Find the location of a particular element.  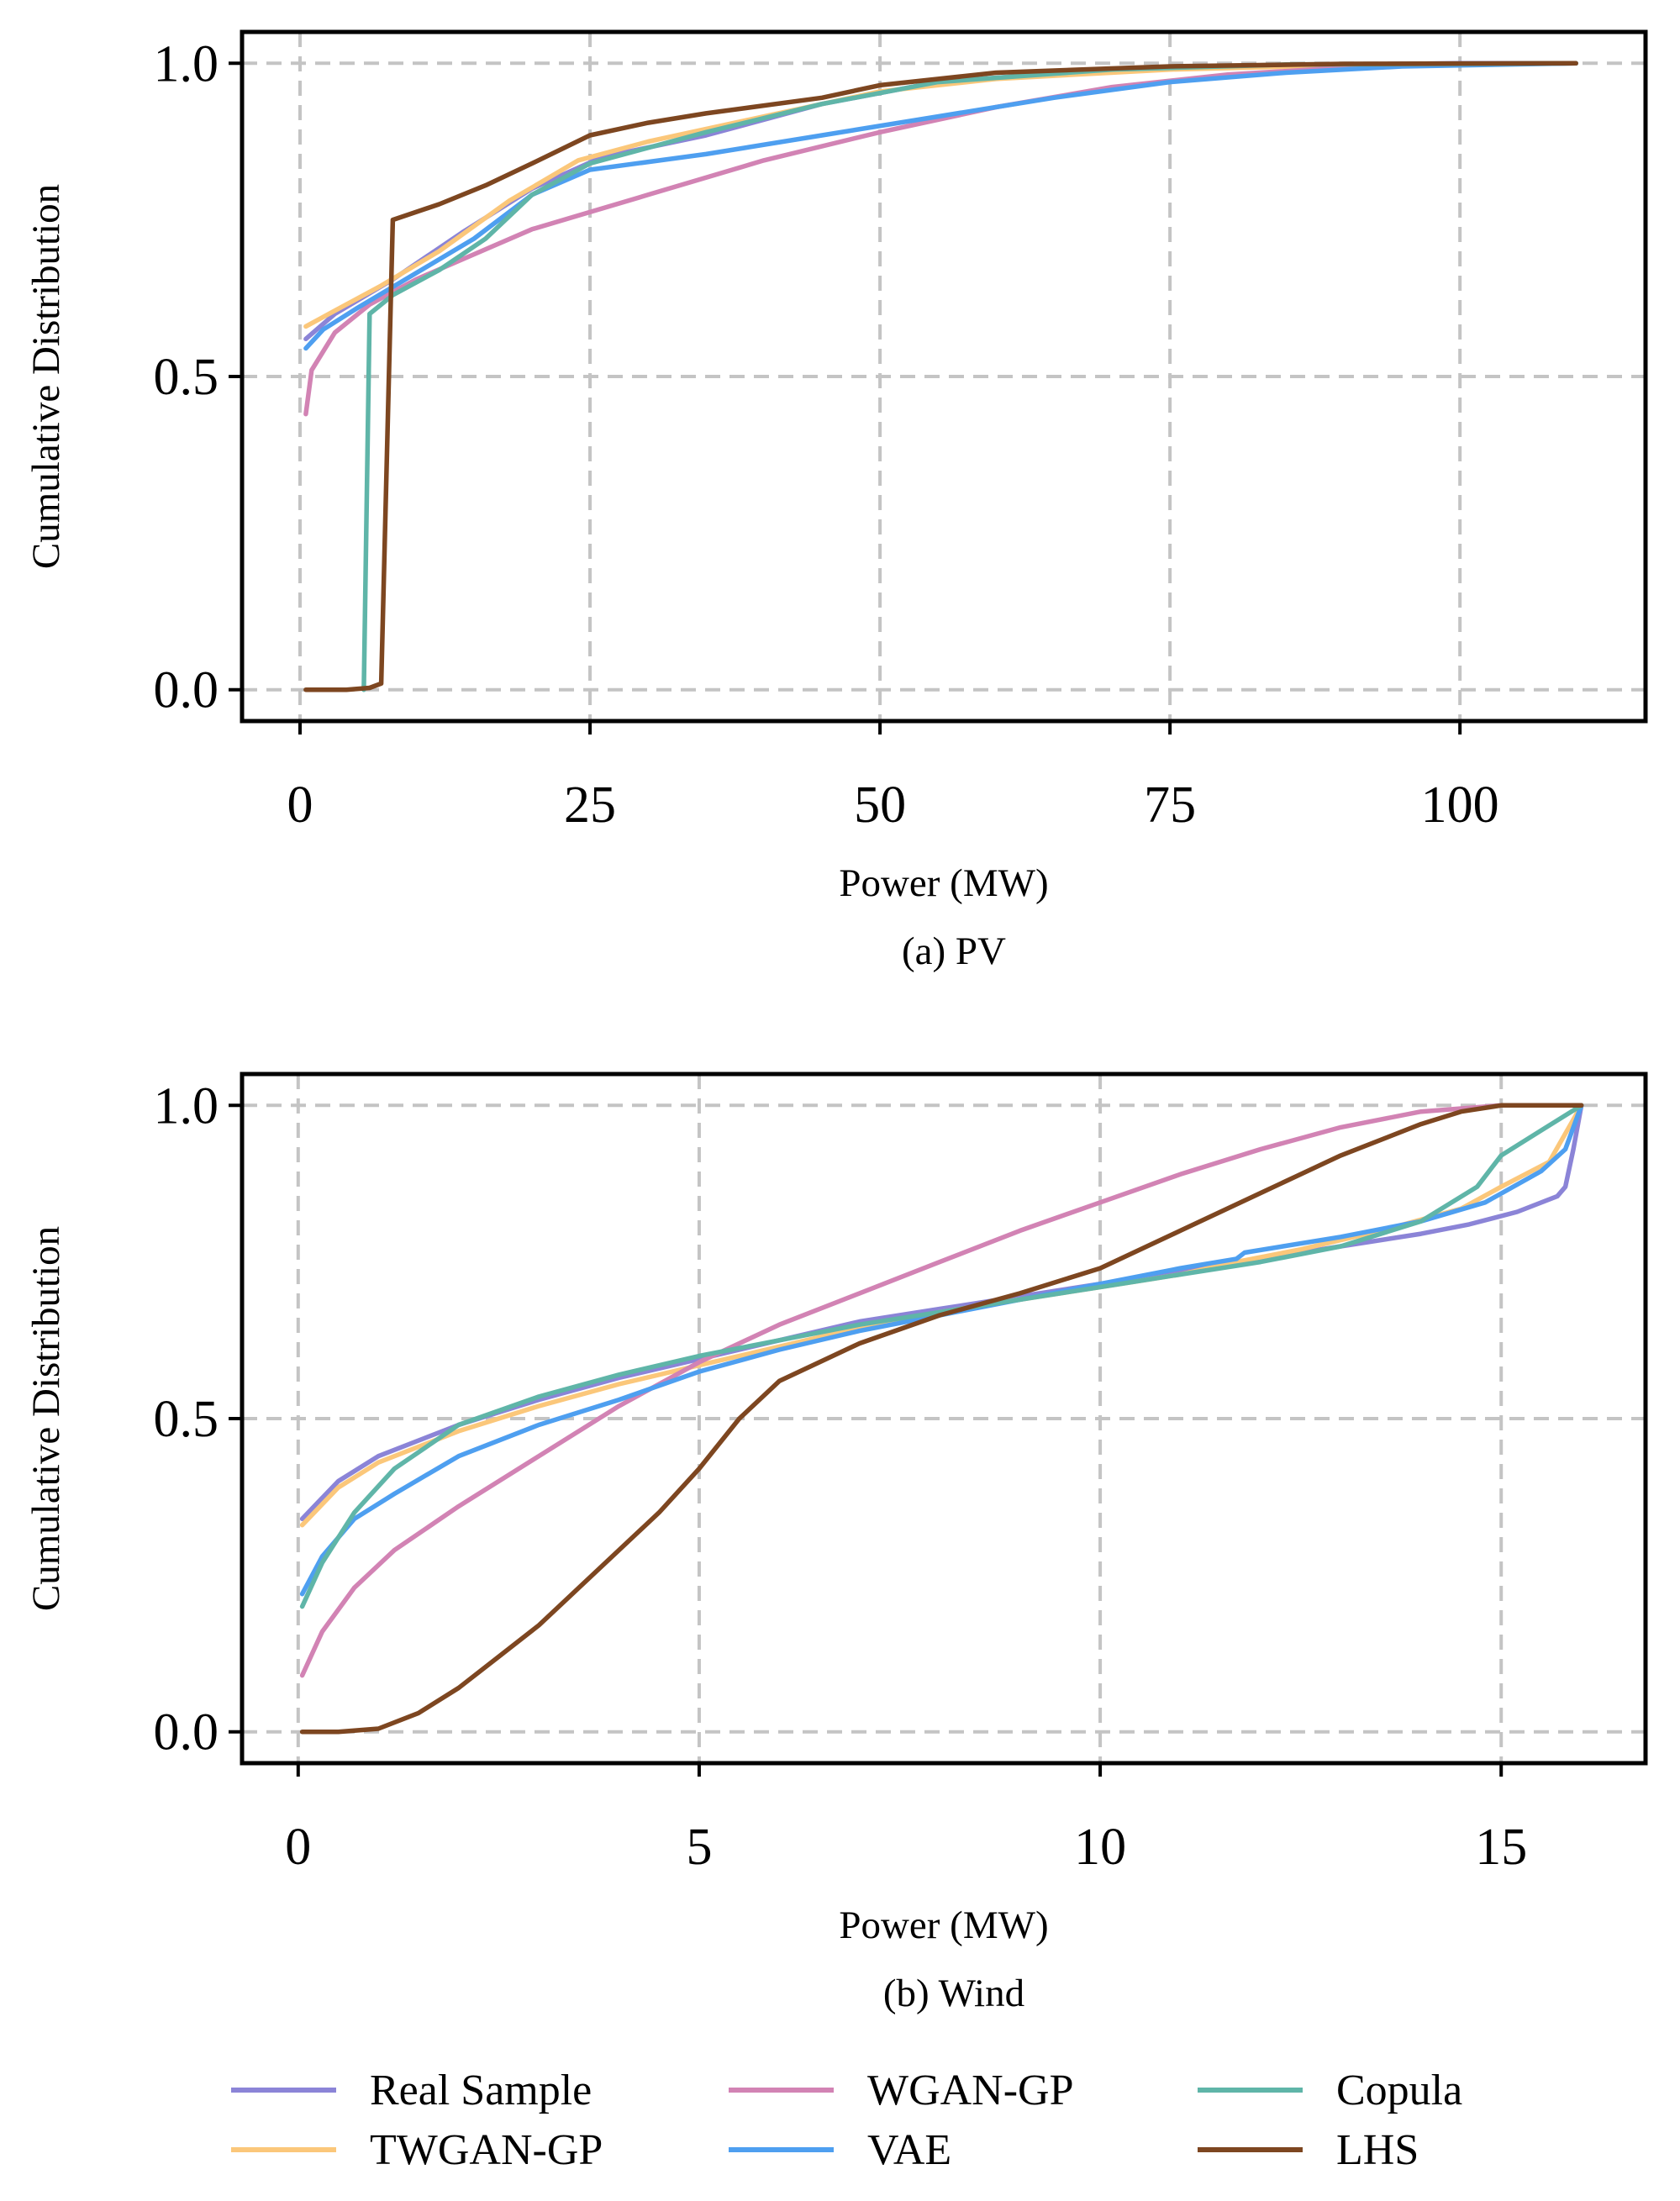

x-tick-label: 15 is located at coordinates (1501, 1847).